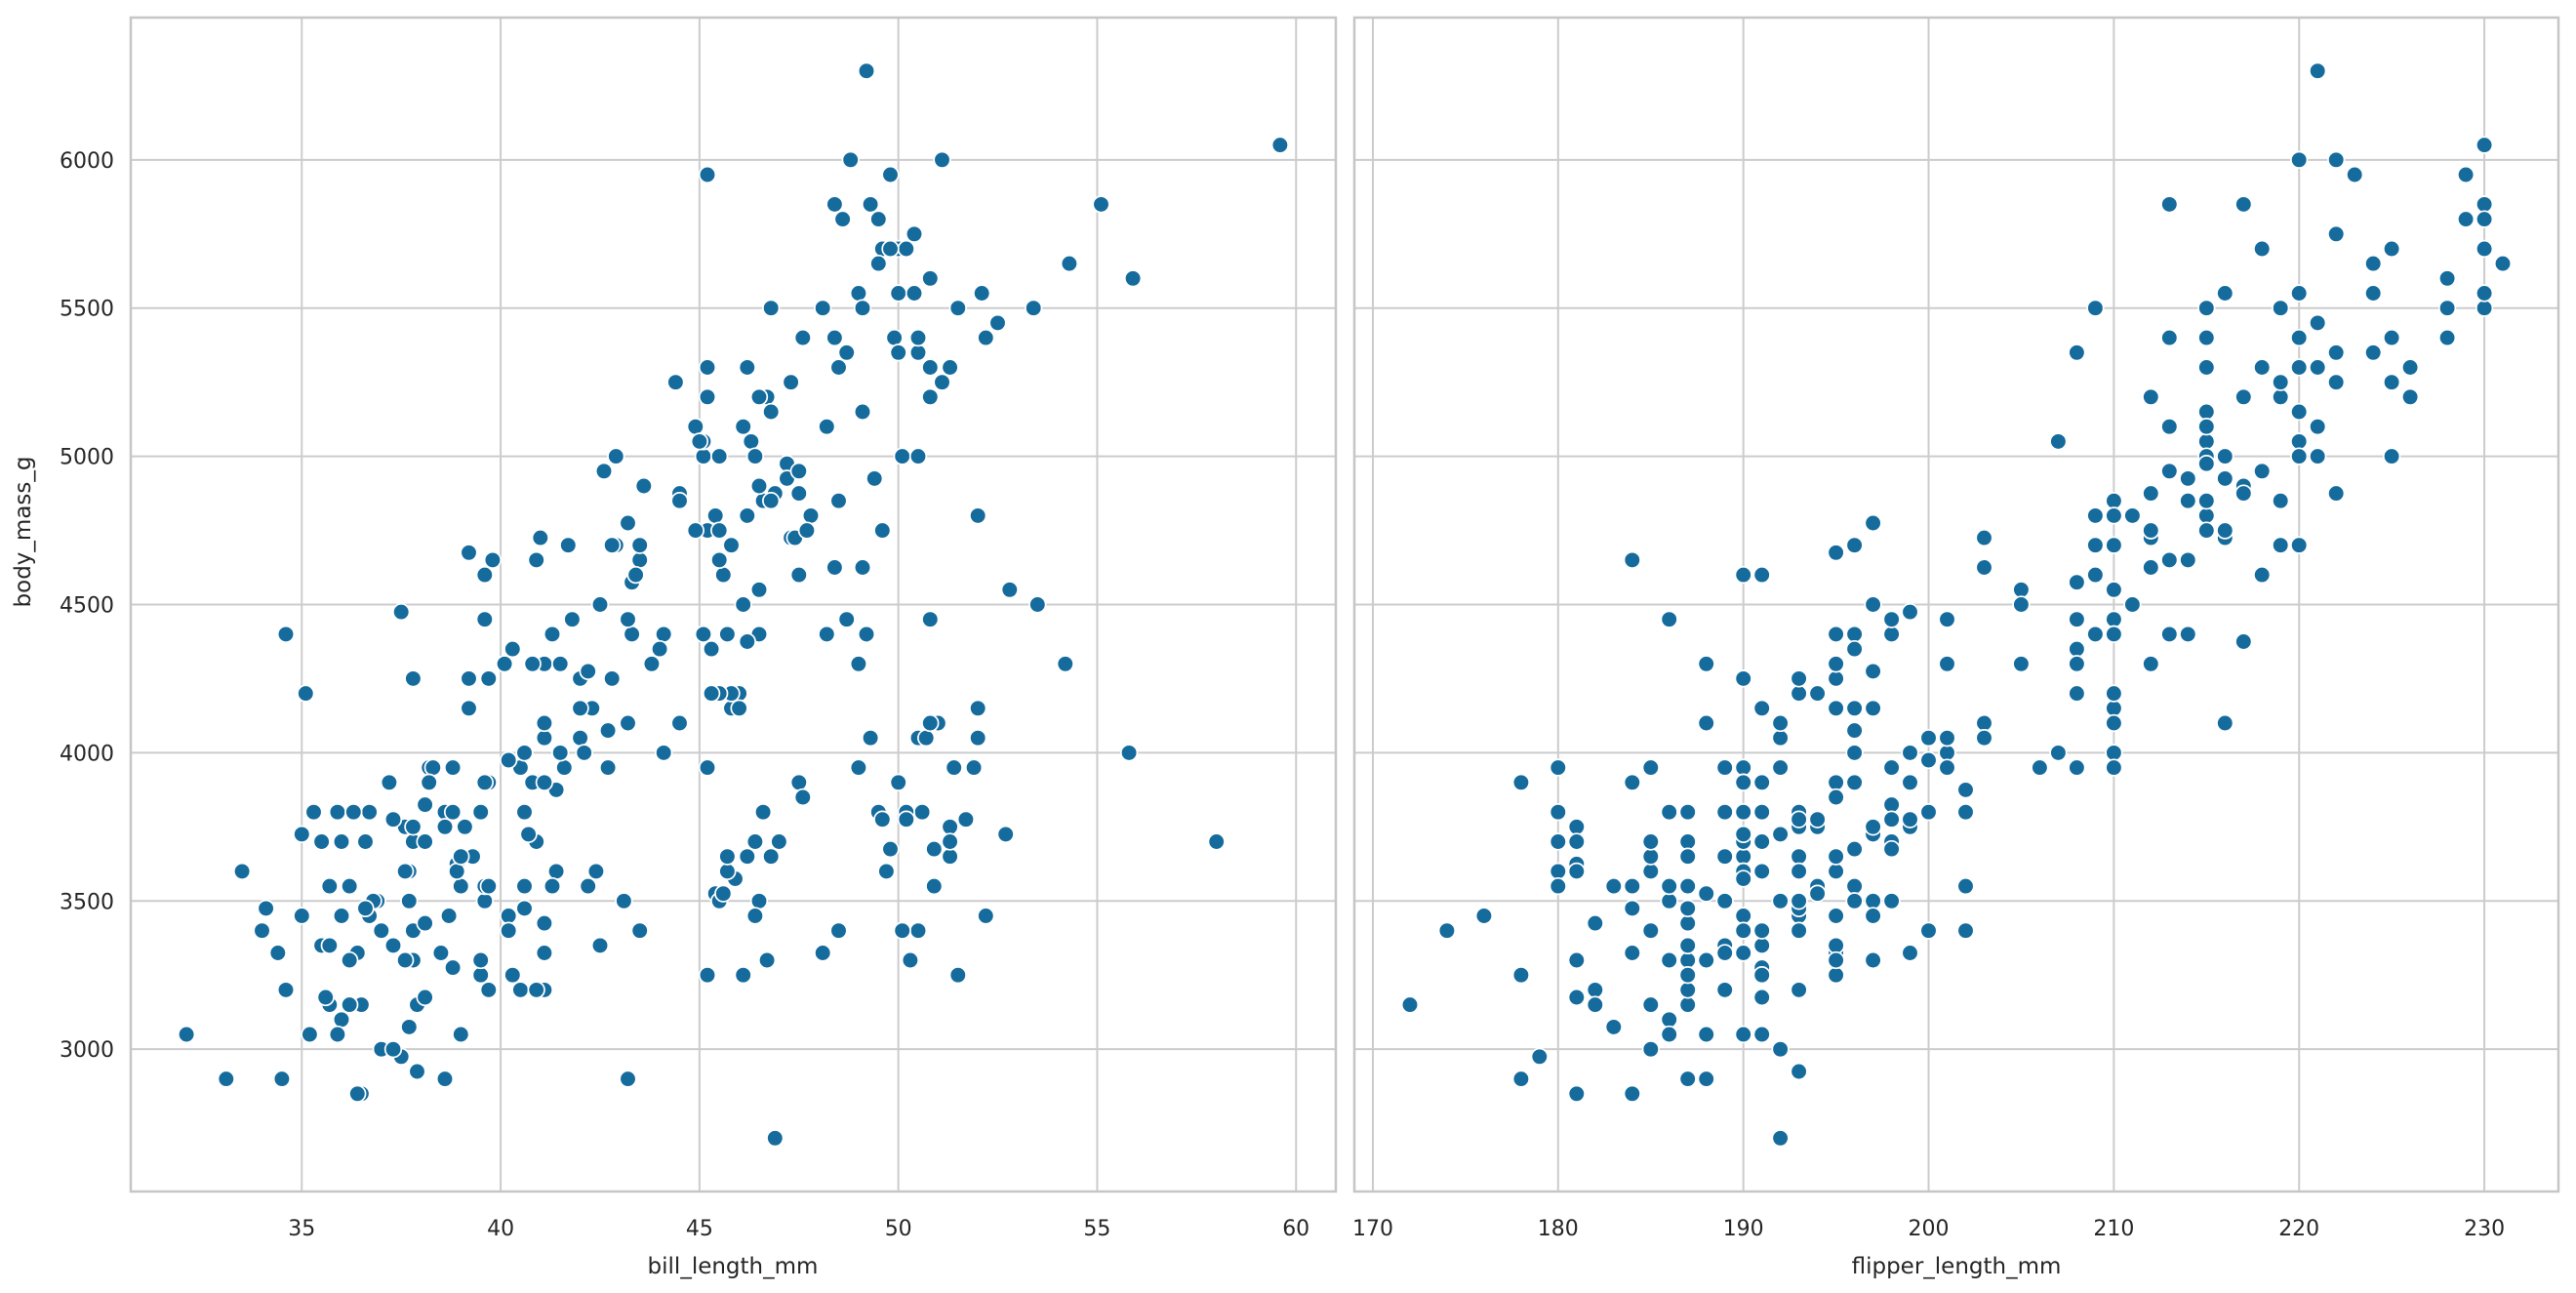 Image resolution: width=2576 pixels, height=1293 pixels. What do you see at coordinates (1372, 1229) in the screenshot?
I see `x-tick-label: 170` at bounding box center [1372, 1229].